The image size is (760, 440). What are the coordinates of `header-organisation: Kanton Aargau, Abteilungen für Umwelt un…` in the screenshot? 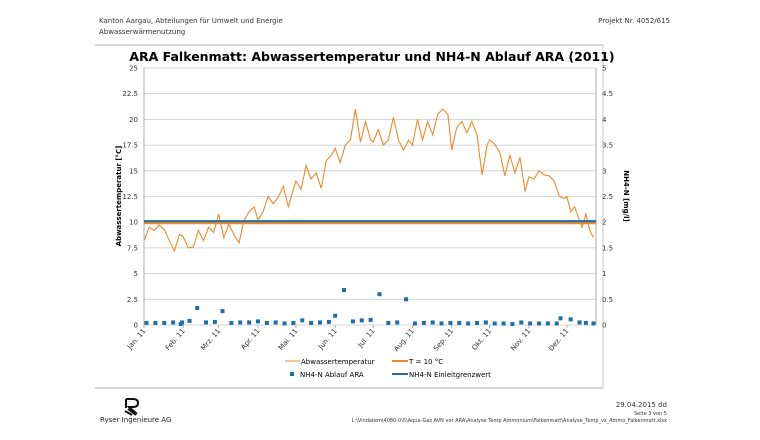 It's located at (191, 27).